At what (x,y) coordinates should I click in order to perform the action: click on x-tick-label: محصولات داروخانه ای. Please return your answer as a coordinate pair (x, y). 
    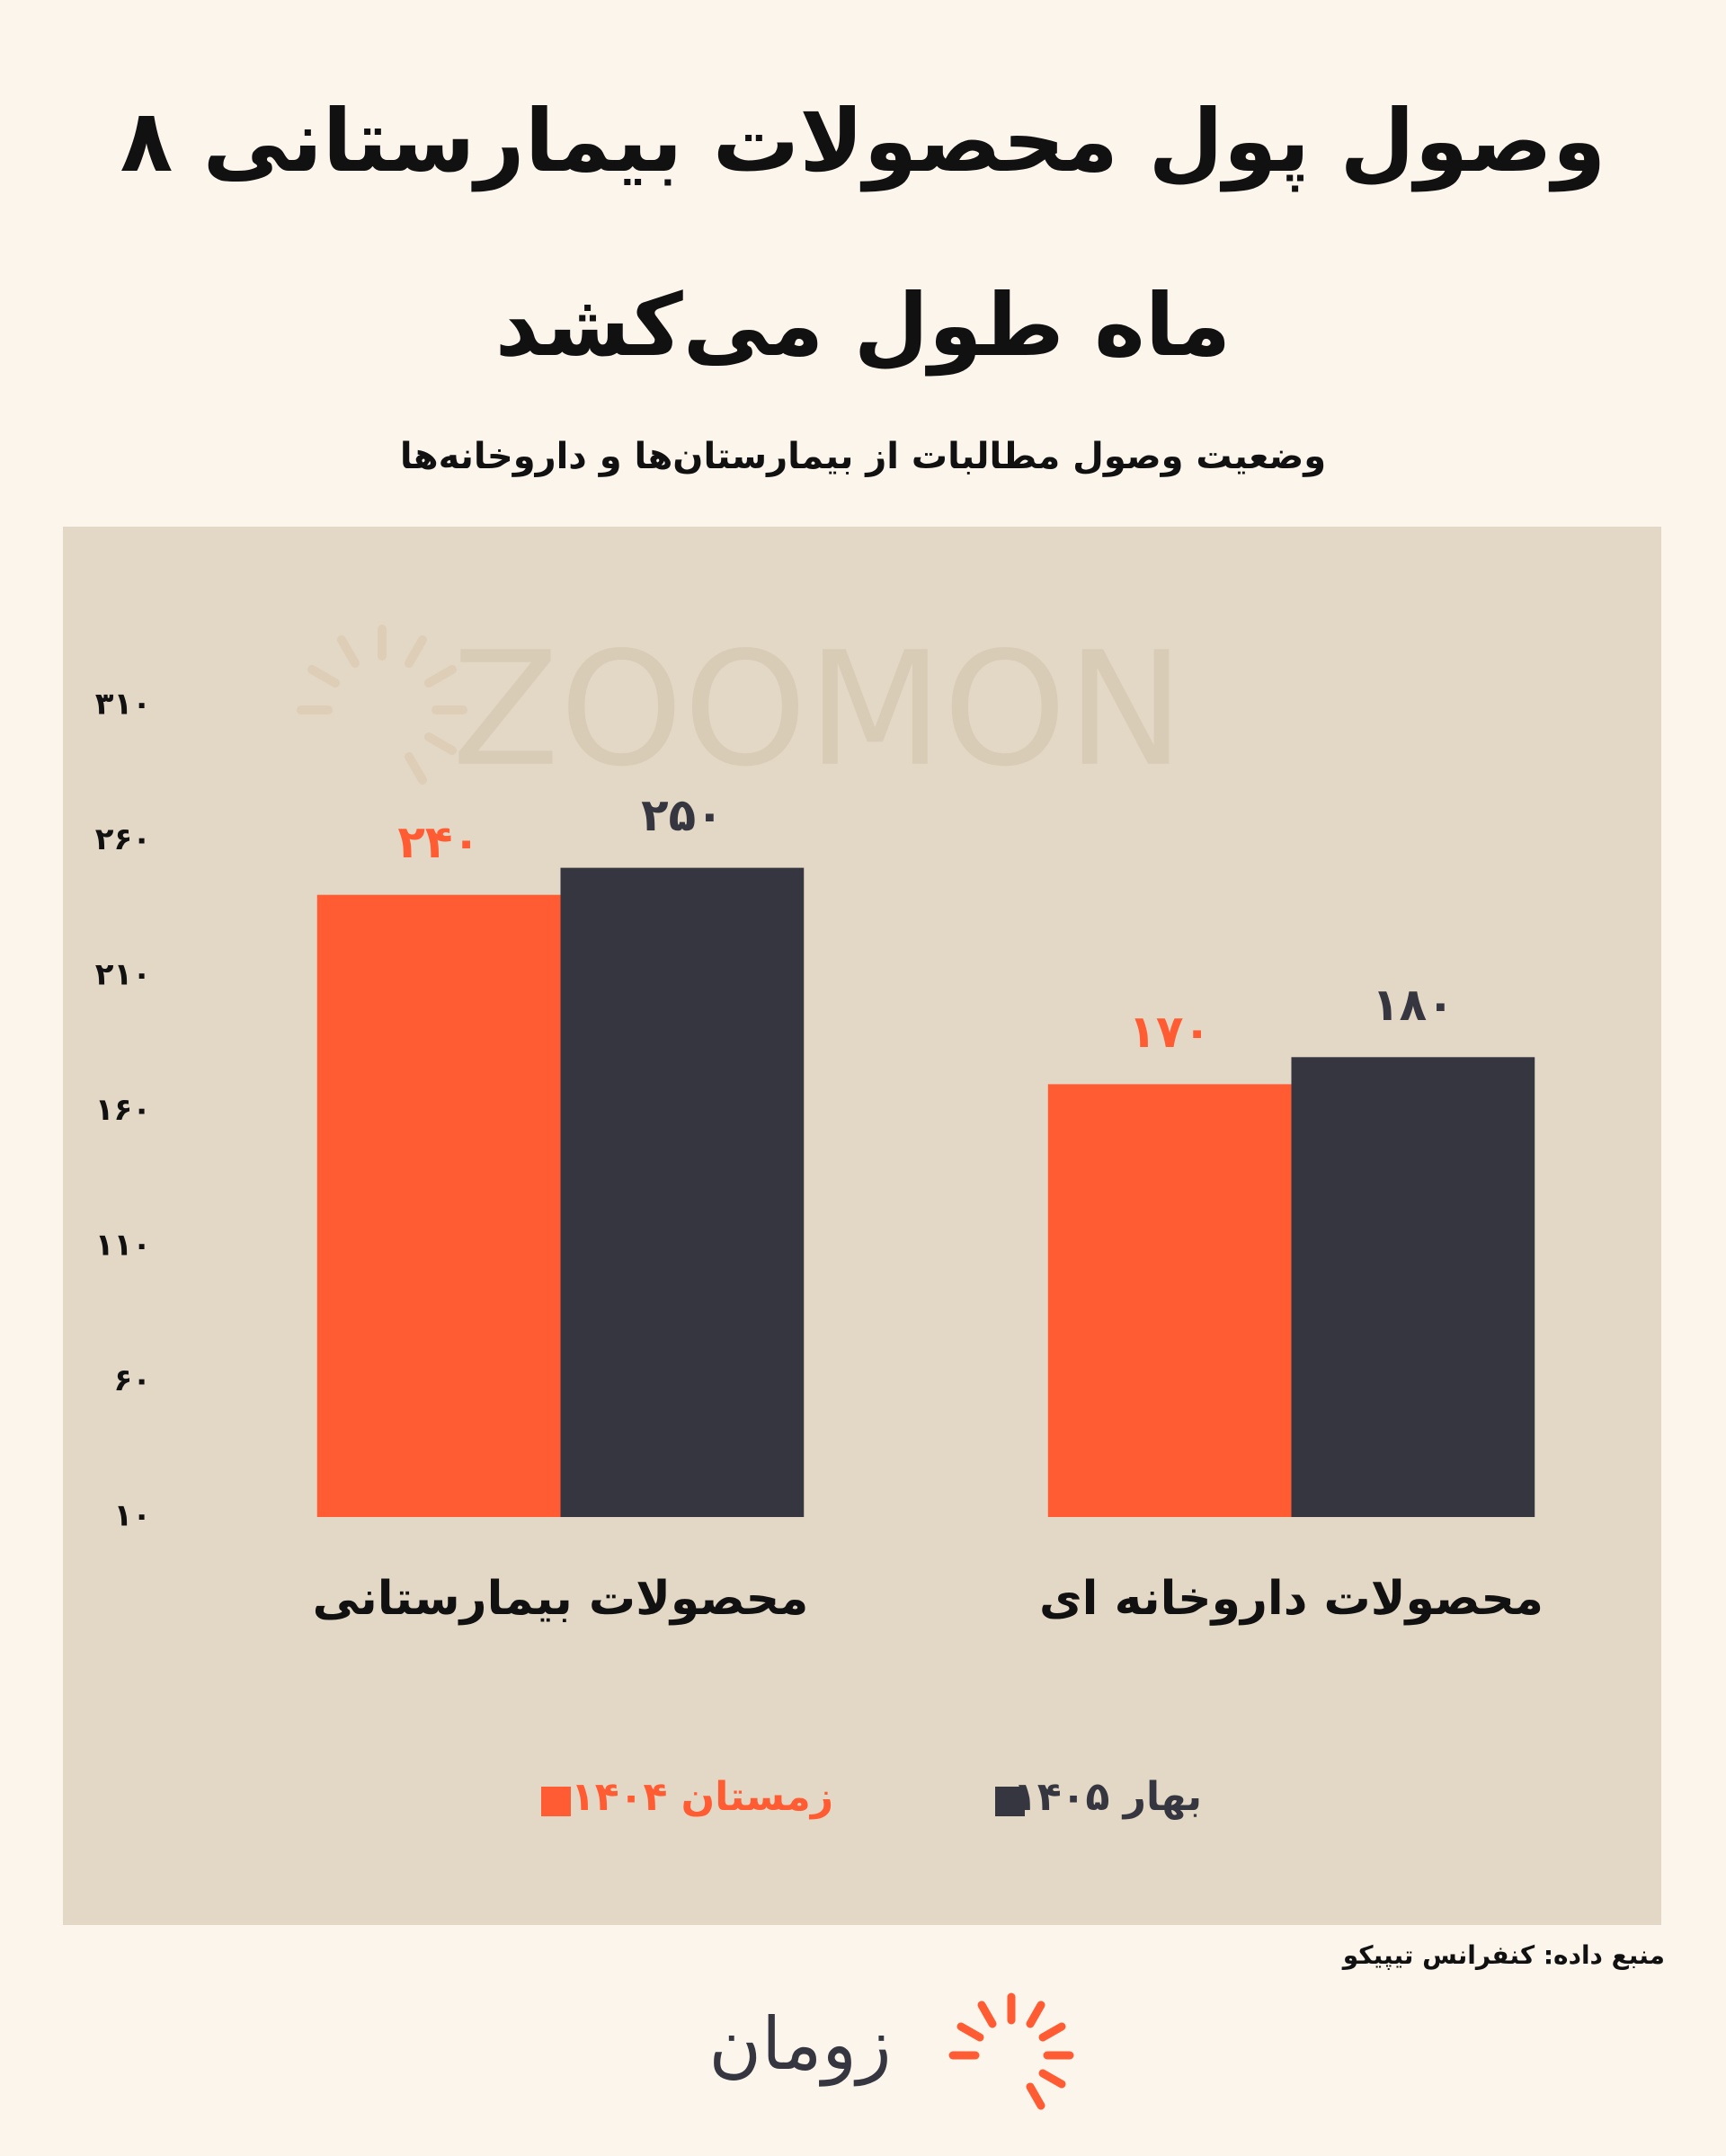
    Looking at the image, I should click on (1291, 1599).